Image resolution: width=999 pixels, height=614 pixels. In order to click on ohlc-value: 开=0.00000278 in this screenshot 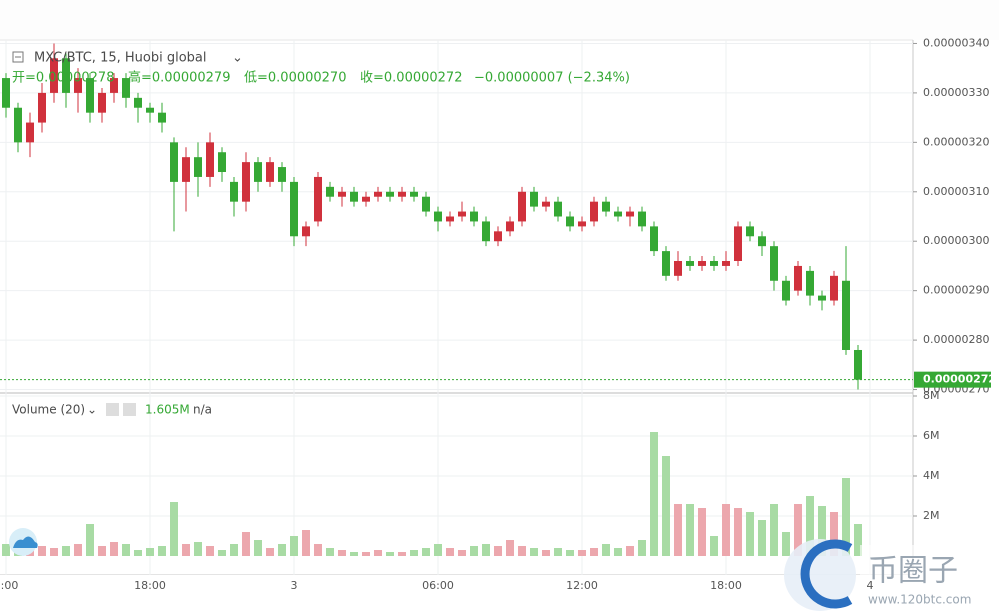, I will do `click(63, 78)`.